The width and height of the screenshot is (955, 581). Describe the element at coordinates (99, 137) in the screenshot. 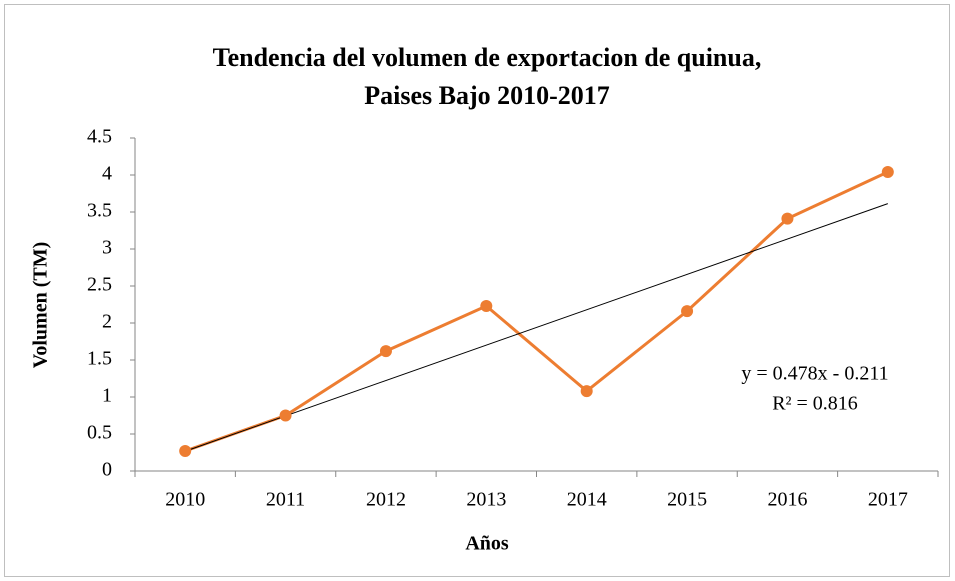

I see `y-tick-label: 4.5` at that location.